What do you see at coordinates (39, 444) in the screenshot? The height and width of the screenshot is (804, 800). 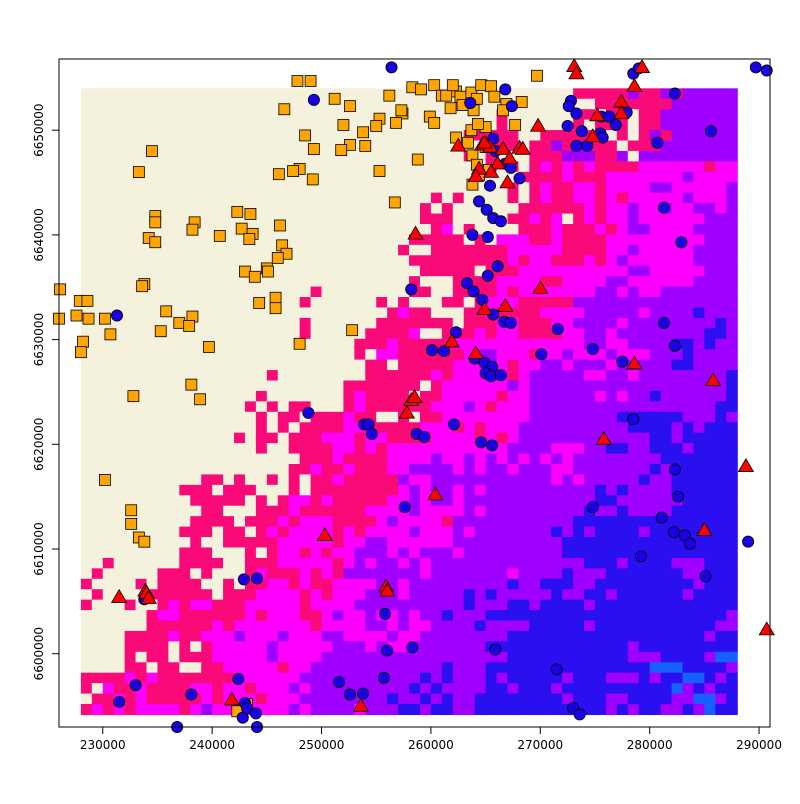 I see `y-tick-label: 6620000` at bounding box center [39, 444].